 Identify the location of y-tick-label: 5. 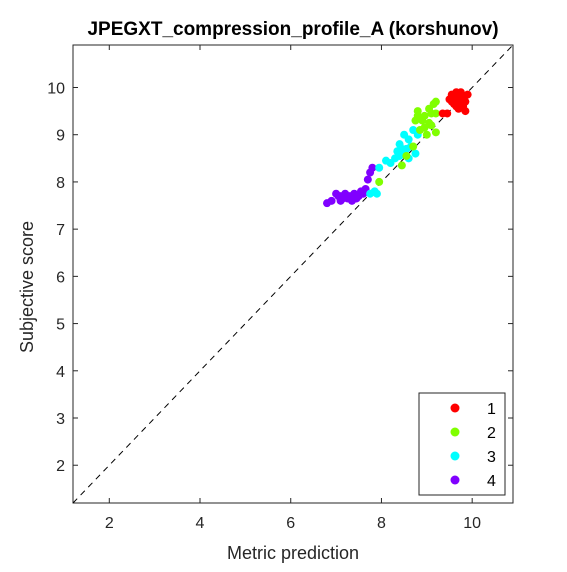
(60, 325).